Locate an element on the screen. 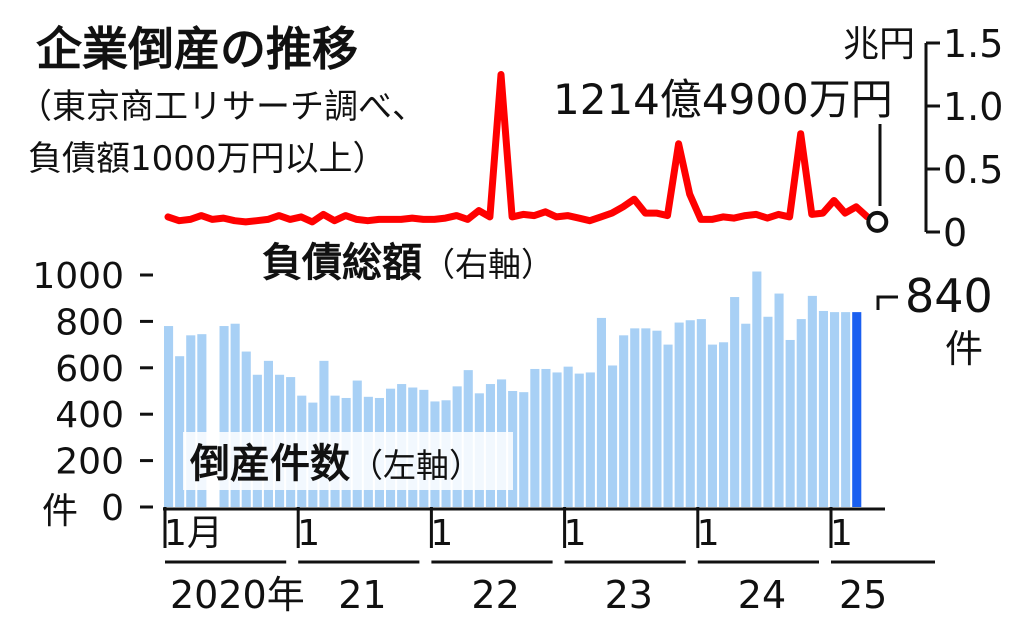 This screenshot has height=623, width=1024. left-axis-tick-label: 800 is located at coordinates (89, 322).